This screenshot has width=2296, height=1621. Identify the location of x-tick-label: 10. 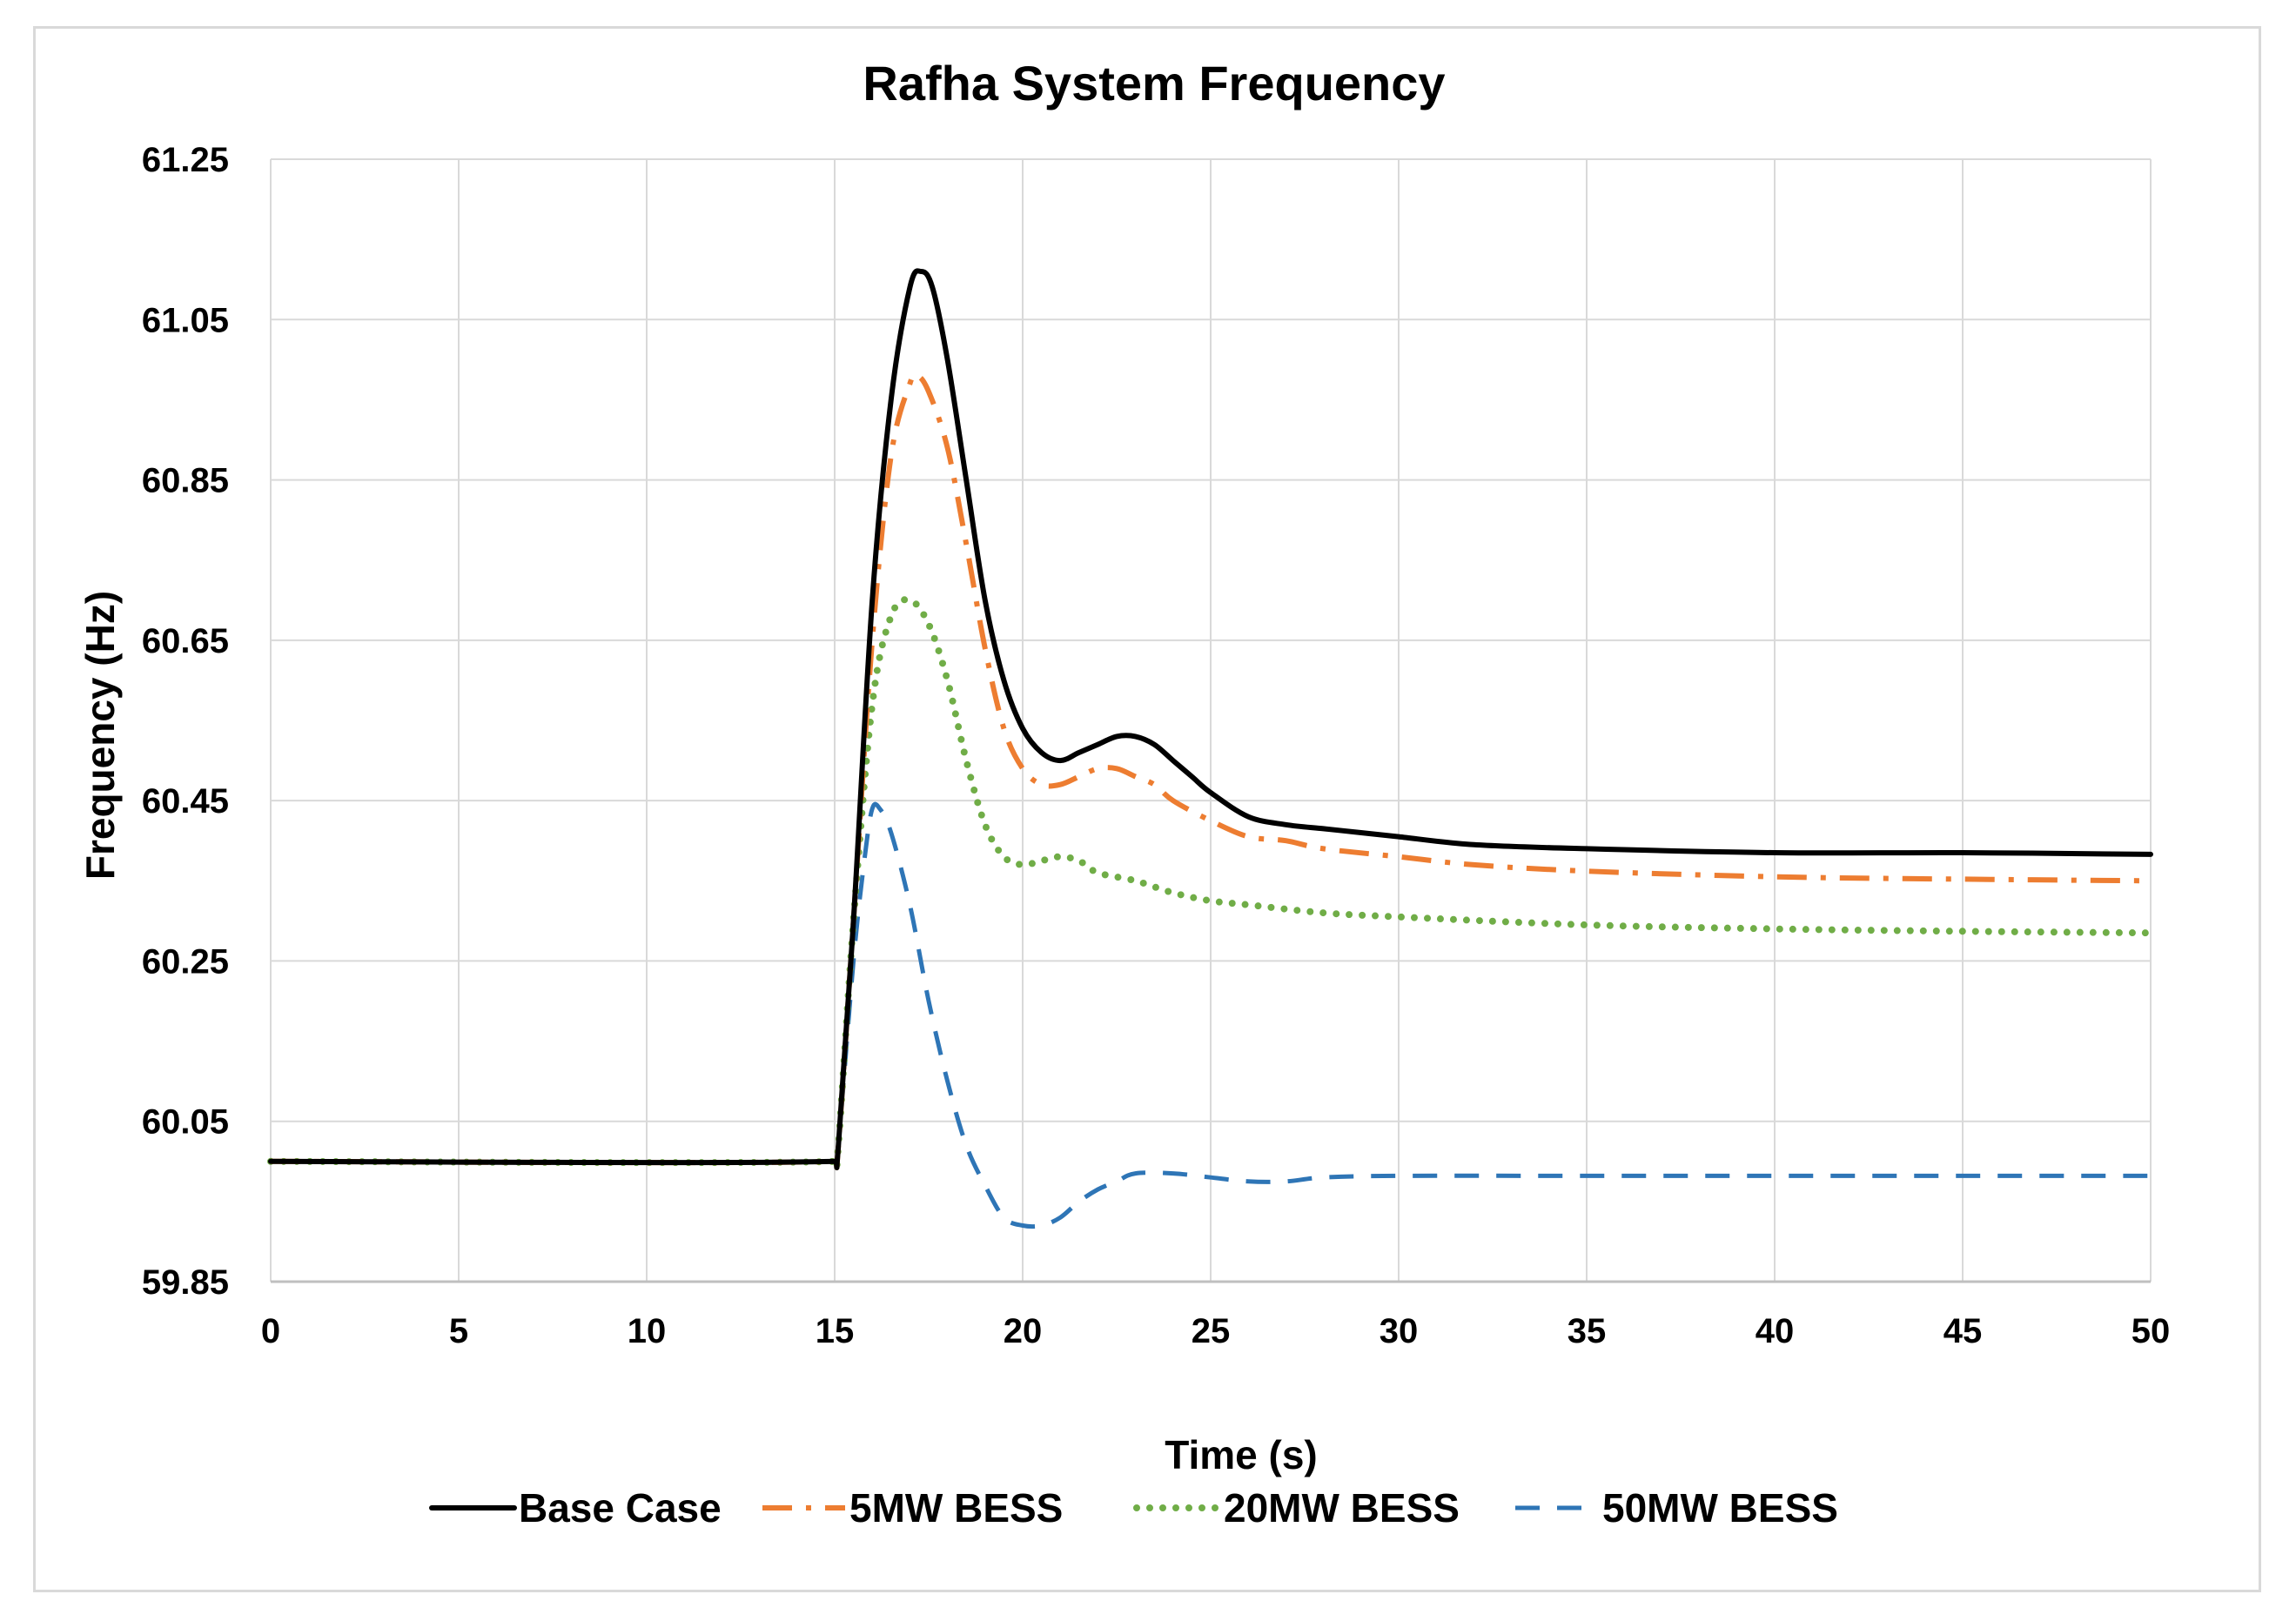
(647, 1331).